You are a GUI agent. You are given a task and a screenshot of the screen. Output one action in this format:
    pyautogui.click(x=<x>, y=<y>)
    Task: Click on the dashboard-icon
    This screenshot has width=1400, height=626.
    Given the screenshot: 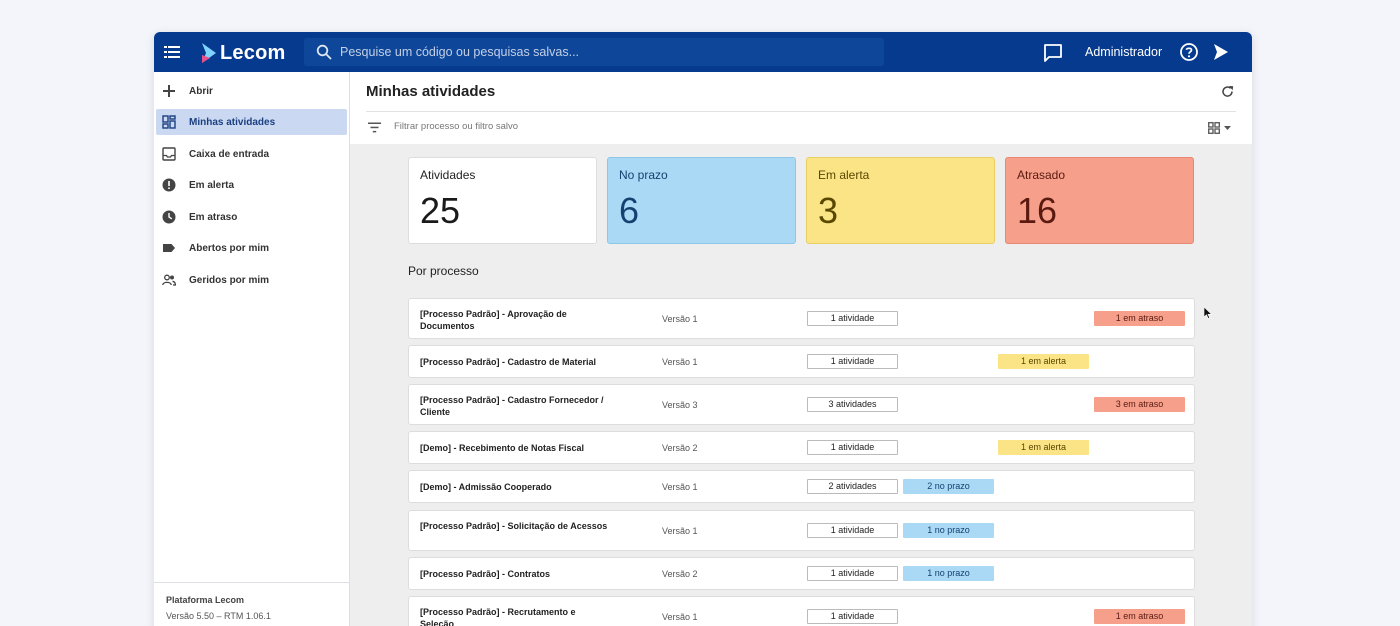 What is the action you would take?
    pyautogui.click(x=169, y=122)
    